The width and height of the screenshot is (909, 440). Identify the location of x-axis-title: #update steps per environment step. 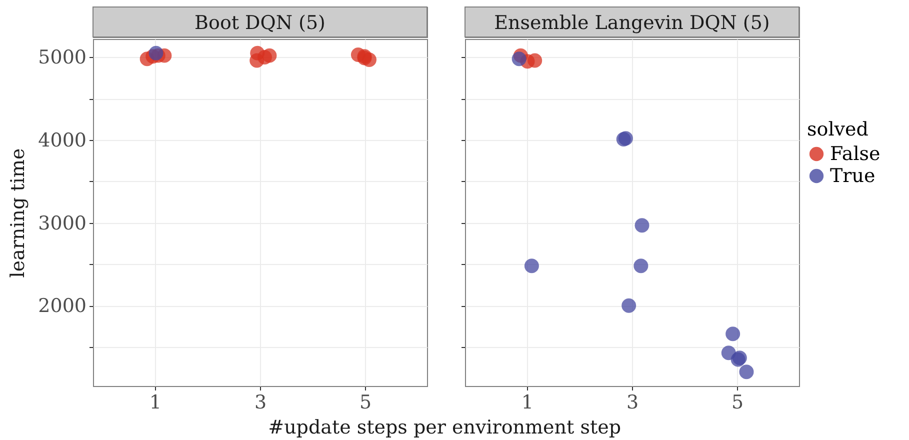
(445, 427).